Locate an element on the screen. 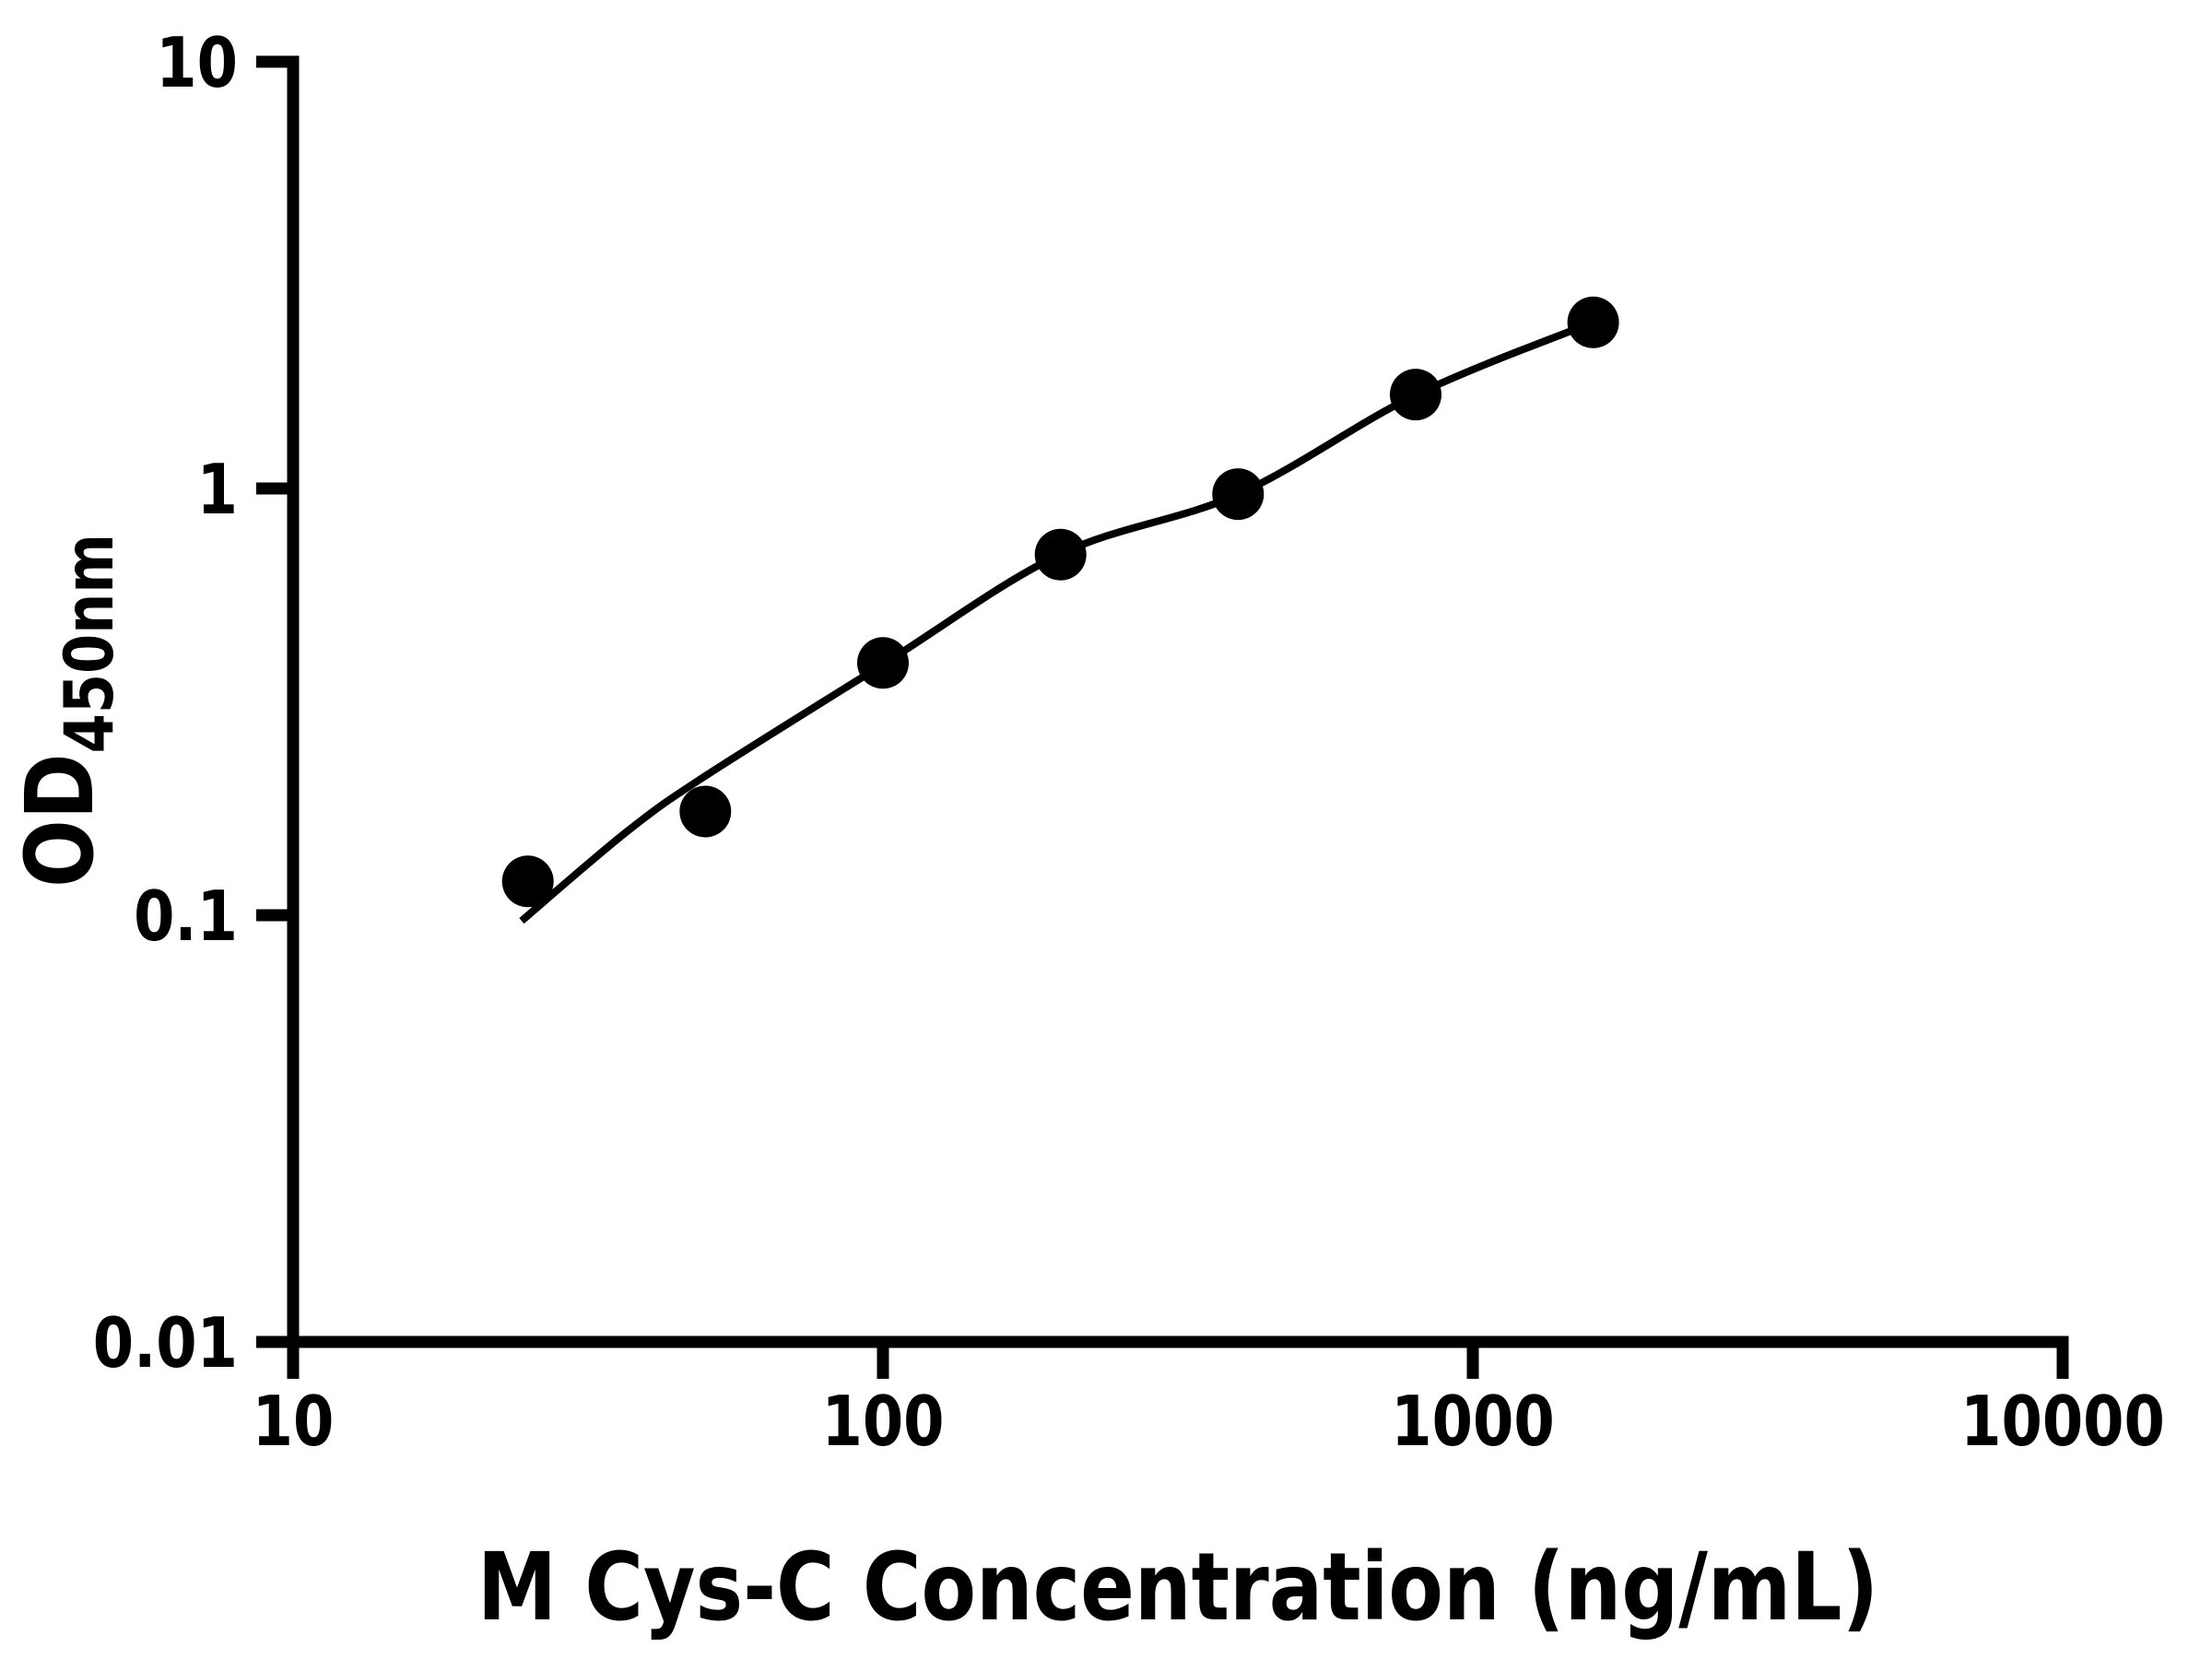 The height and width of the screenshot is (1659, 2212). y-axis-title-subscript: 450nm is located at coordinates (89, 643).